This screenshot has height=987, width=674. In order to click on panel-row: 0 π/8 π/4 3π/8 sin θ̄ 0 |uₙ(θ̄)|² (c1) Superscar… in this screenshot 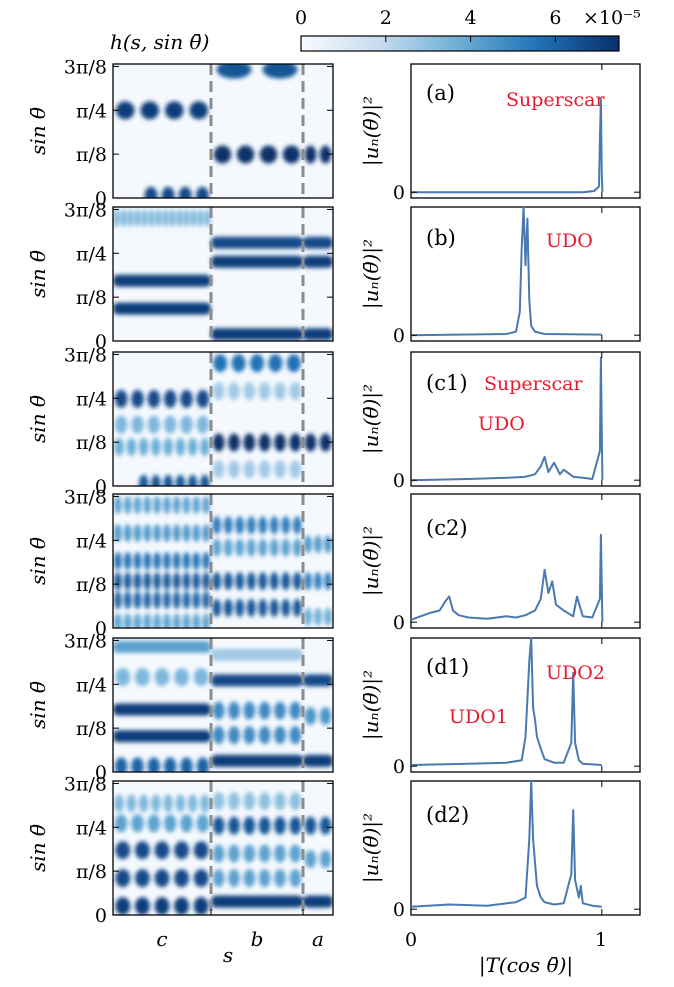, I will do `click(333, 421)`.